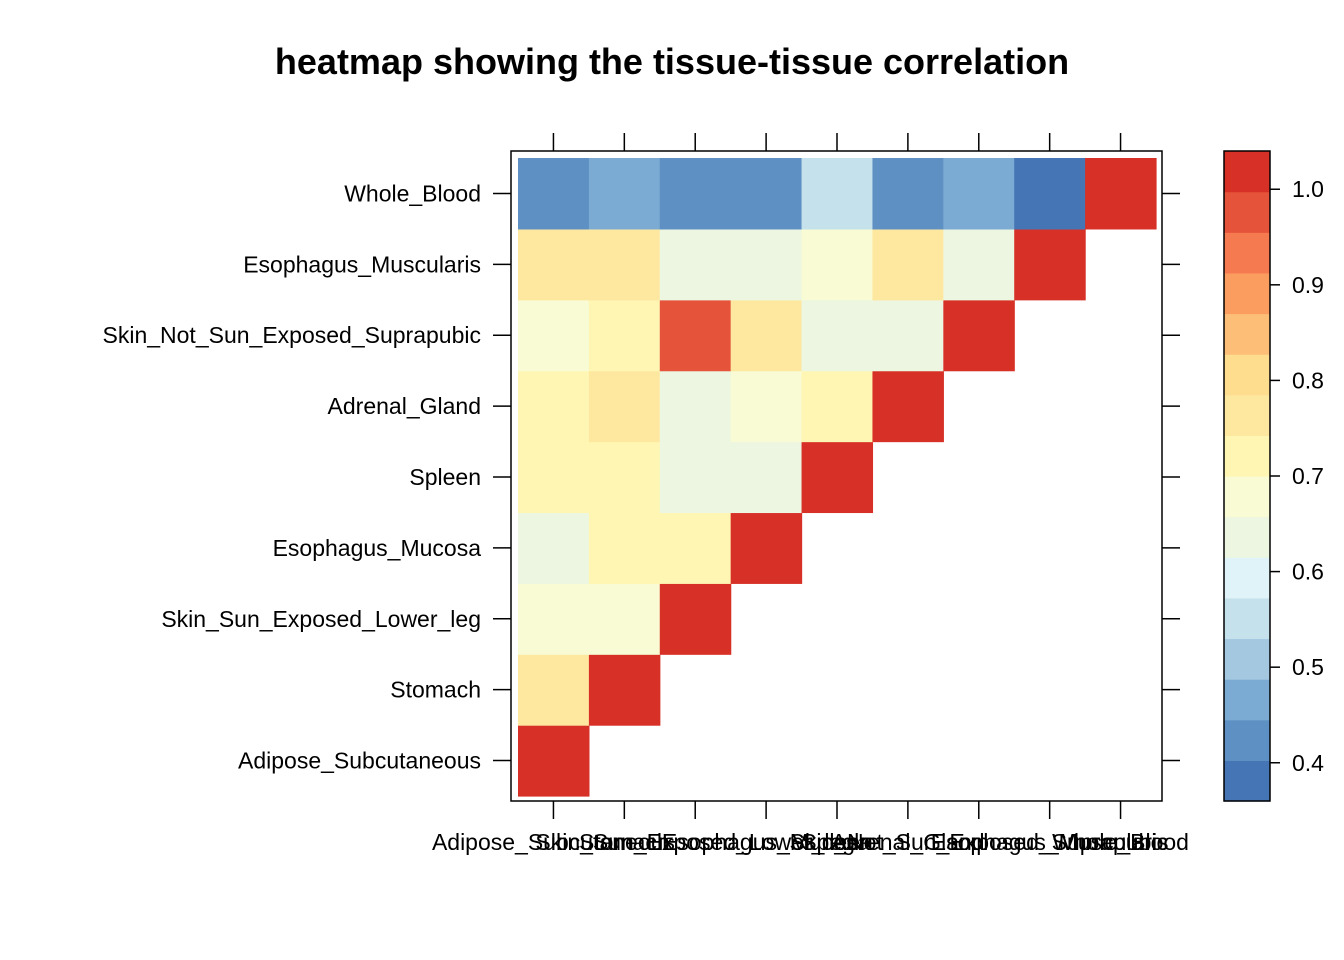 The width and height of the screenshot is (1344, 960). I want to click on x-tick-label: Skin_Not_Sun_Exposed_Suprapubic, so click(979, 842).